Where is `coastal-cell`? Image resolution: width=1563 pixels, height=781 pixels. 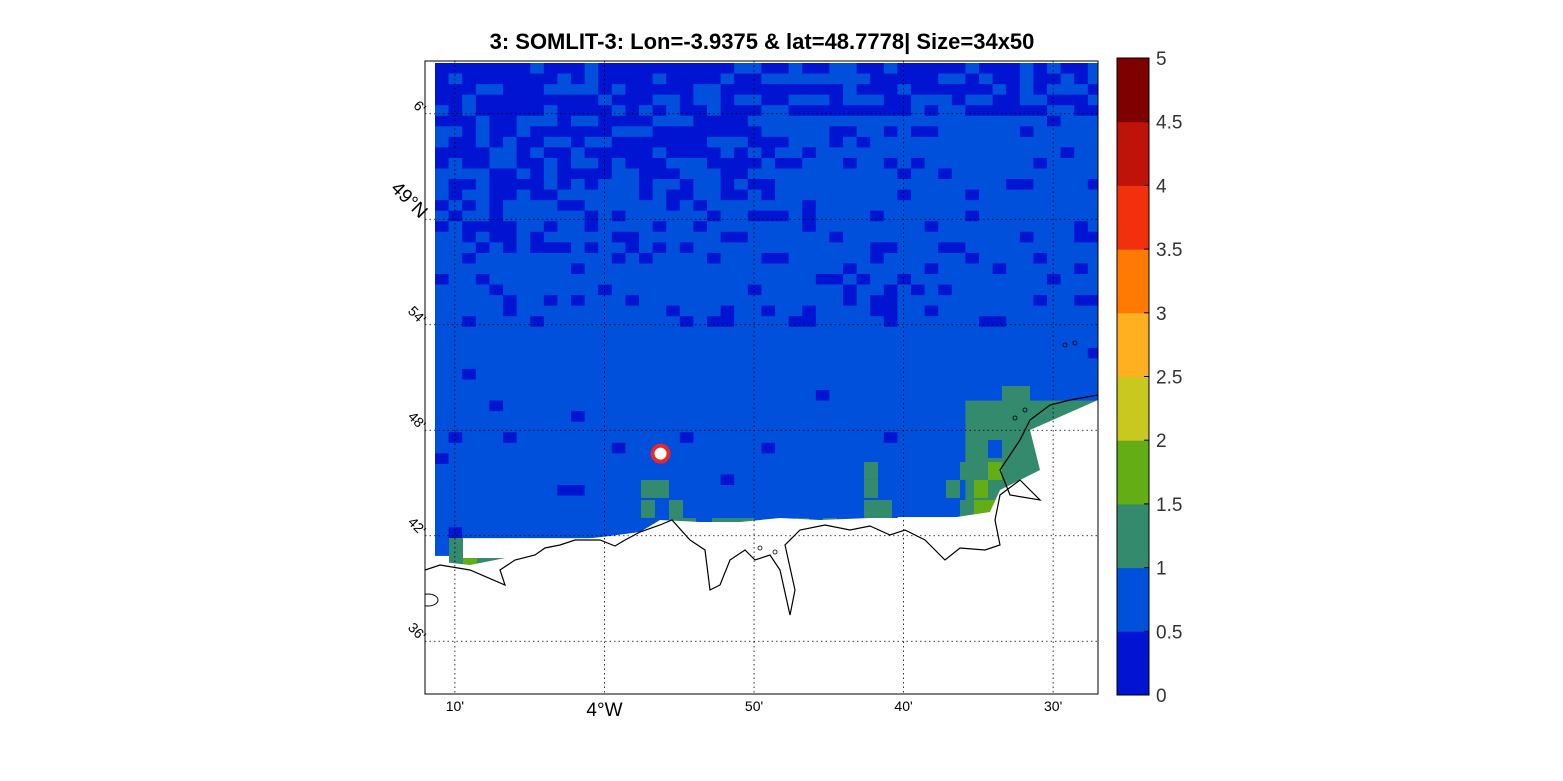
coastal-cell is located at coordinates (662, 509).